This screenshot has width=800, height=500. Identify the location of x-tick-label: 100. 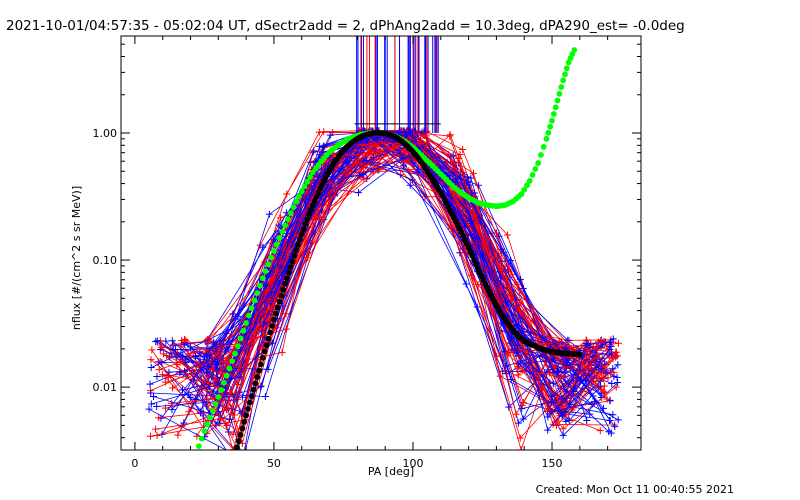
(412, 463).